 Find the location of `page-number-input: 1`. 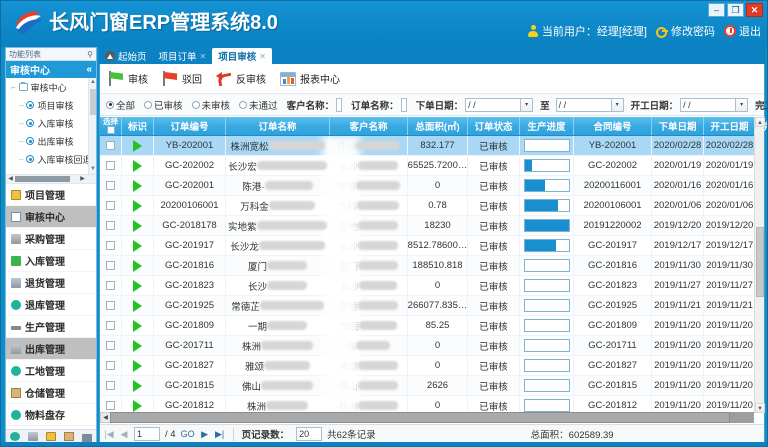

page-number-input: 1 is located at coordinates (147, 434).